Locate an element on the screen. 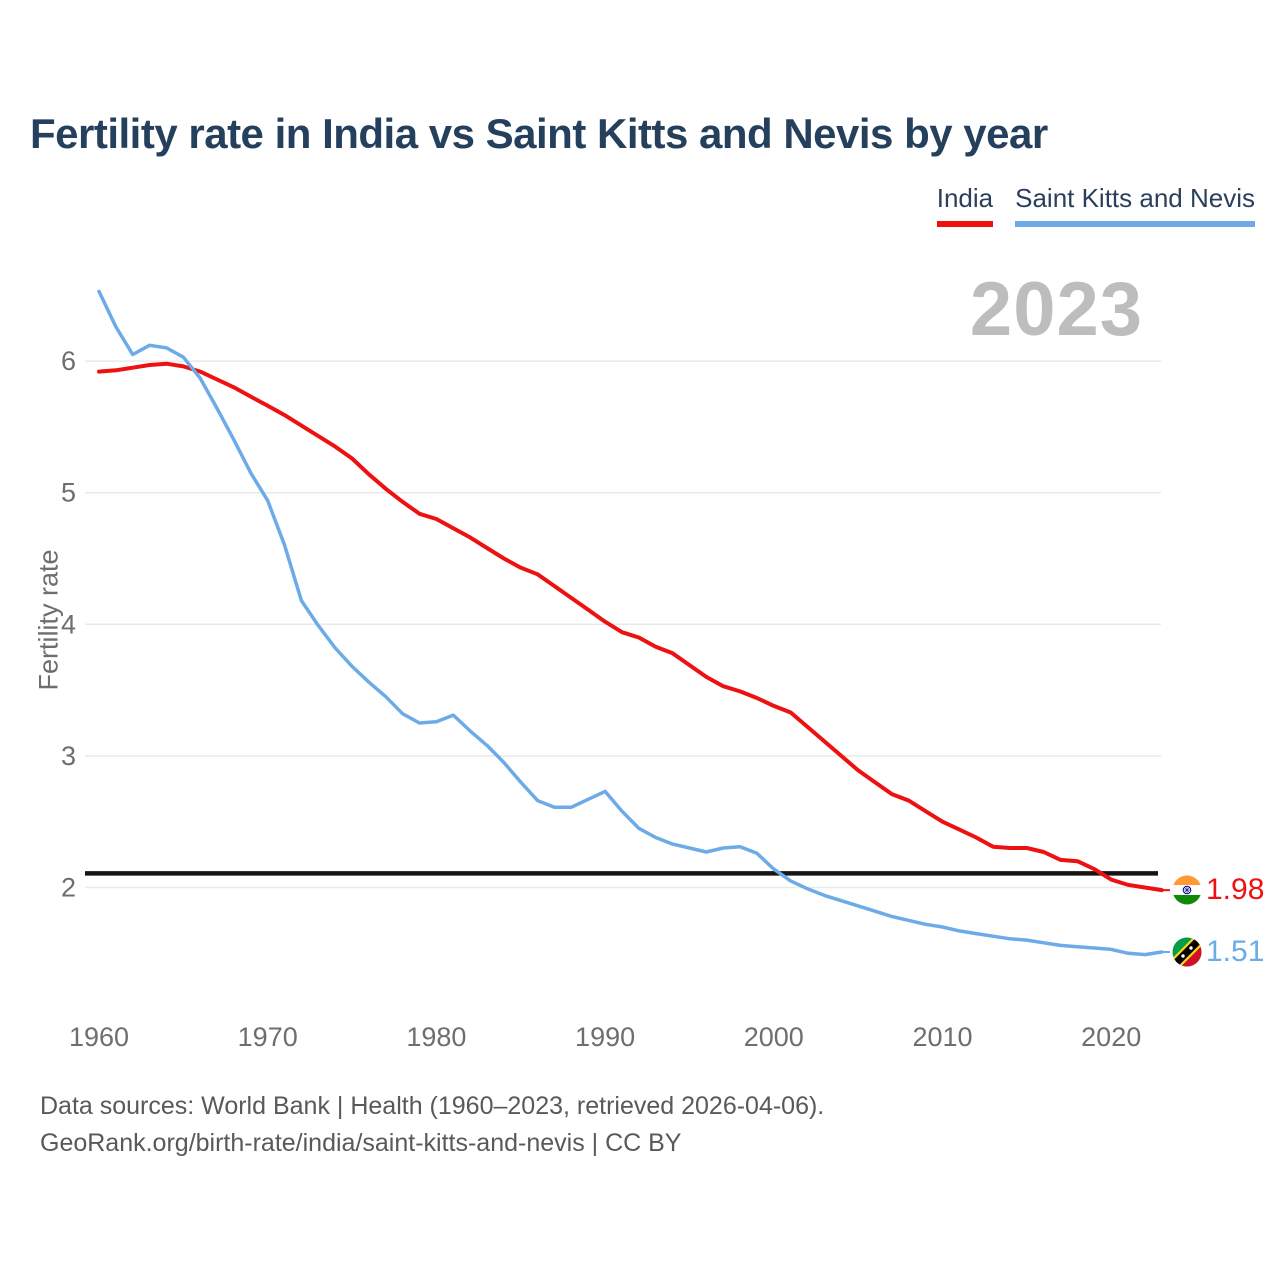  x-tick-label: 1960 is located at coordinates (99, 1037).